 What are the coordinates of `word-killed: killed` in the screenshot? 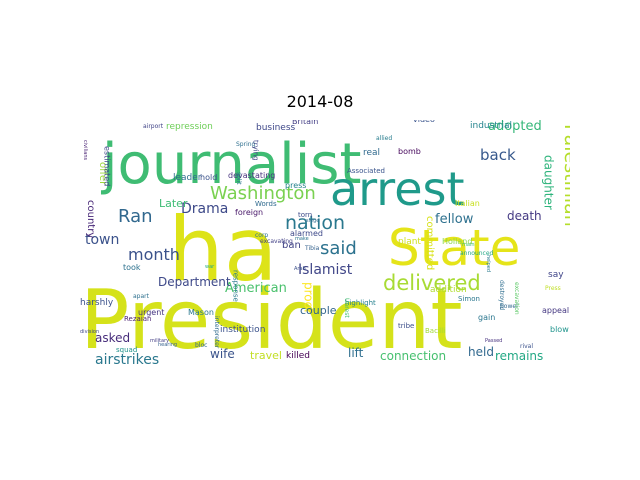 It's located at (298, 356).